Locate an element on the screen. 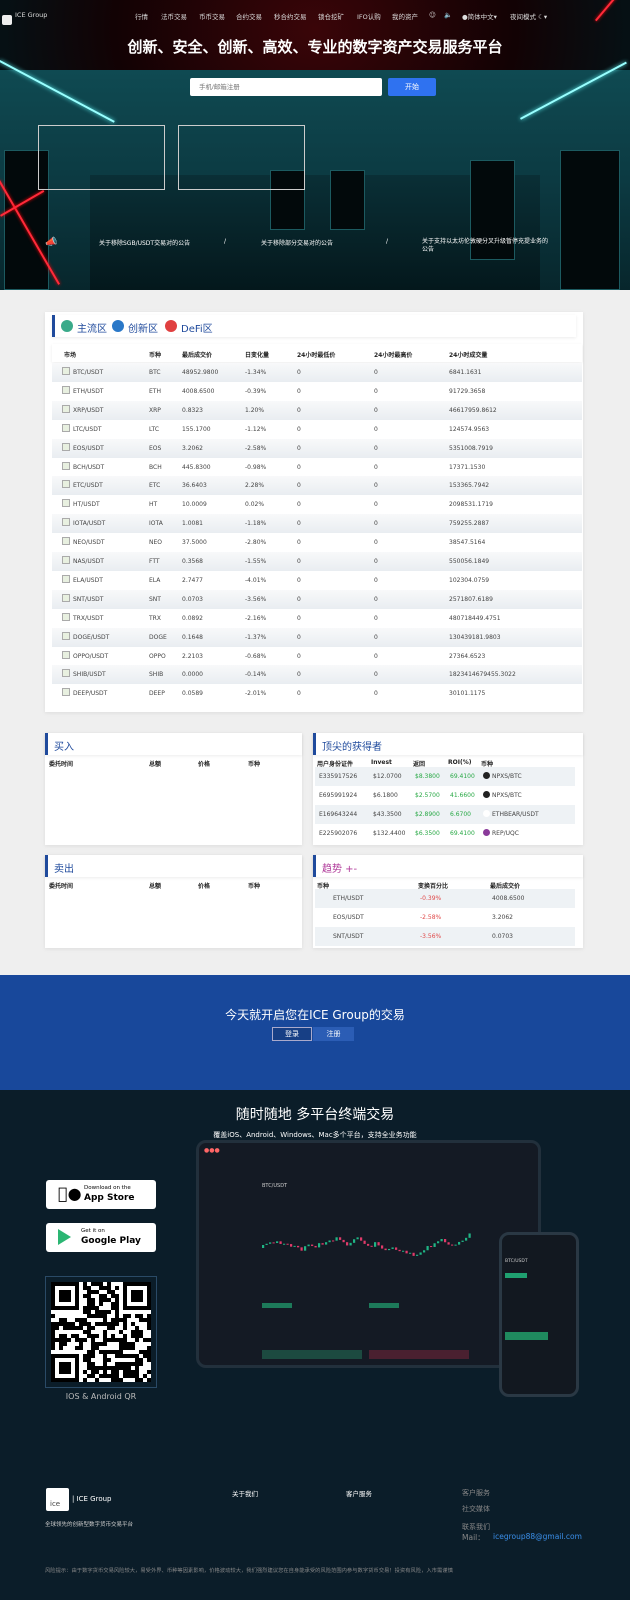 The height and width of the screenshot is (1600, 630). nav-spot: 币币交易 is located at coordinates (212, 17).